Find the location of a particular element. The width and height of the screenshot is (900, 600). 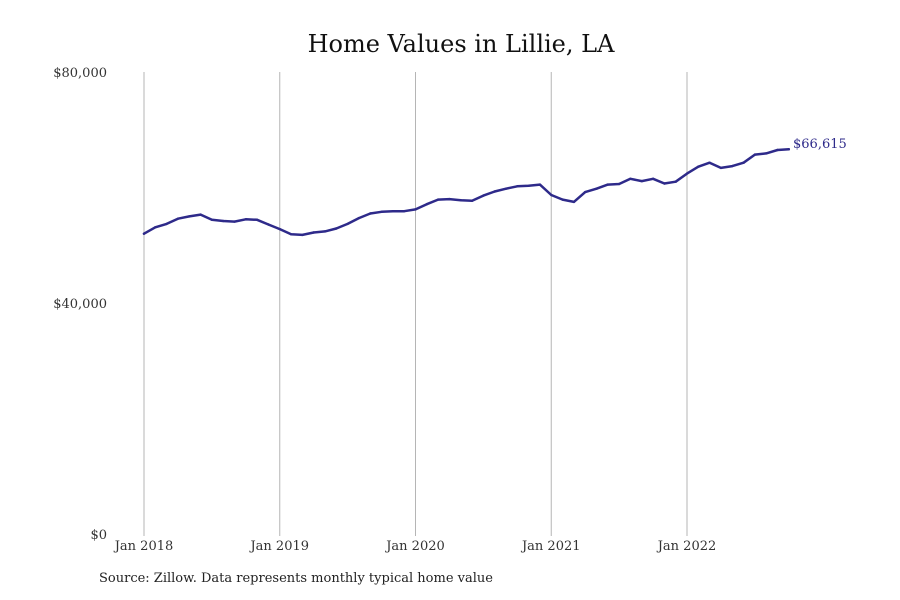

y-tick-label: $80,000 is located at coordinates (80, 73).